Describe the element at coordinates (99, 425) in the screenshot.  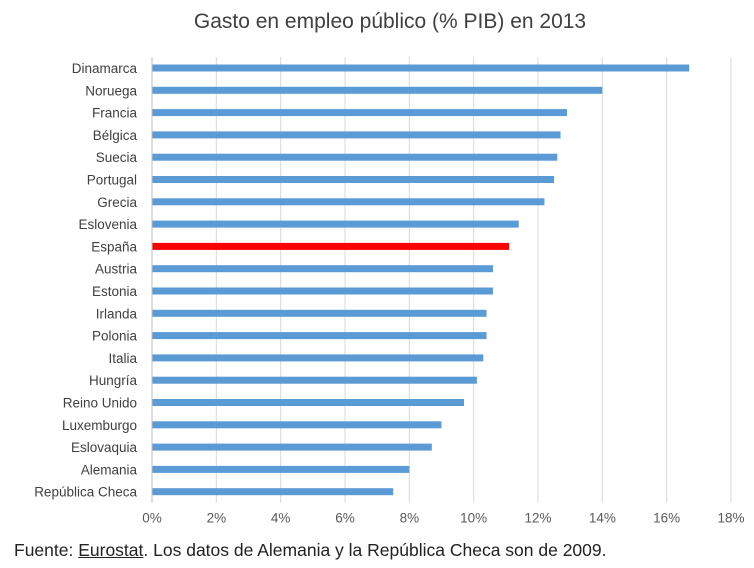
I see `category-label: Luxemburgo` at that location.